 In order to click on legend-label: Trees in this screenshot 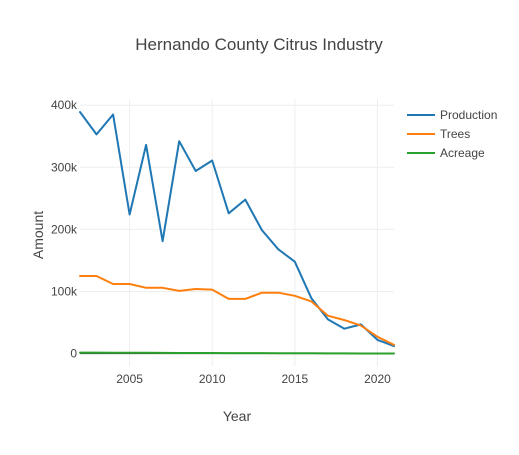, I will do `click(455, 134)`.